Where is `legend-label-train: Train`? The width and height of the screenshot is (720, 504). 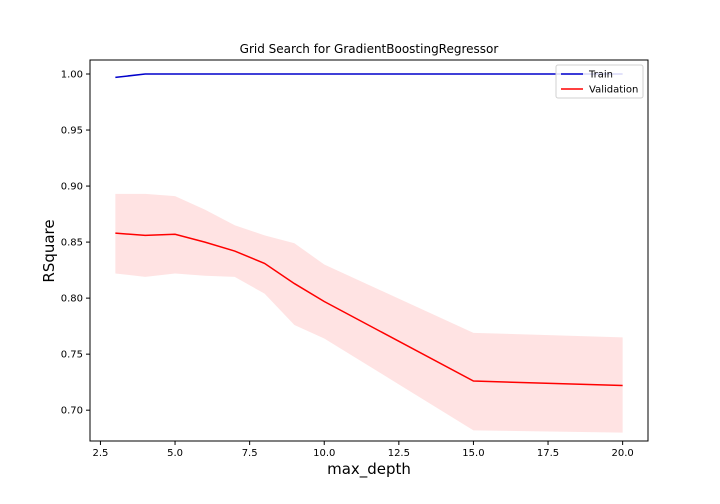 legend-label-train: Train is located at coordinates (600, 75).